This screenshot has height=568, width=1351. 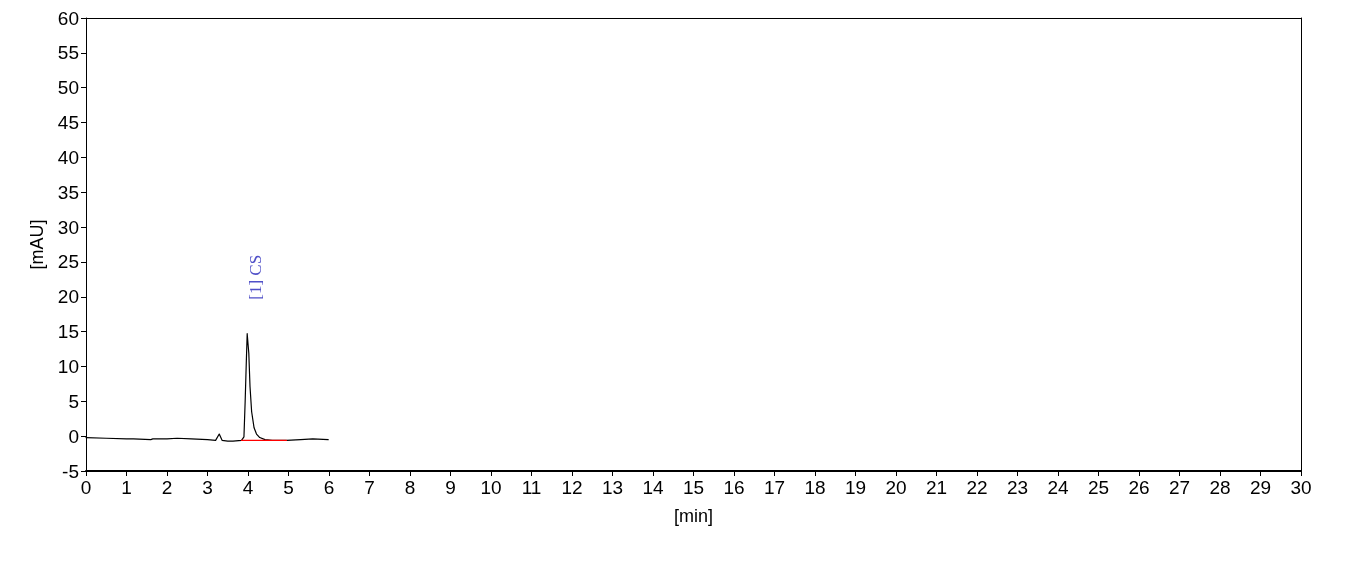 I want to click on x-tick-label: 12, so click(x=572, y=487).